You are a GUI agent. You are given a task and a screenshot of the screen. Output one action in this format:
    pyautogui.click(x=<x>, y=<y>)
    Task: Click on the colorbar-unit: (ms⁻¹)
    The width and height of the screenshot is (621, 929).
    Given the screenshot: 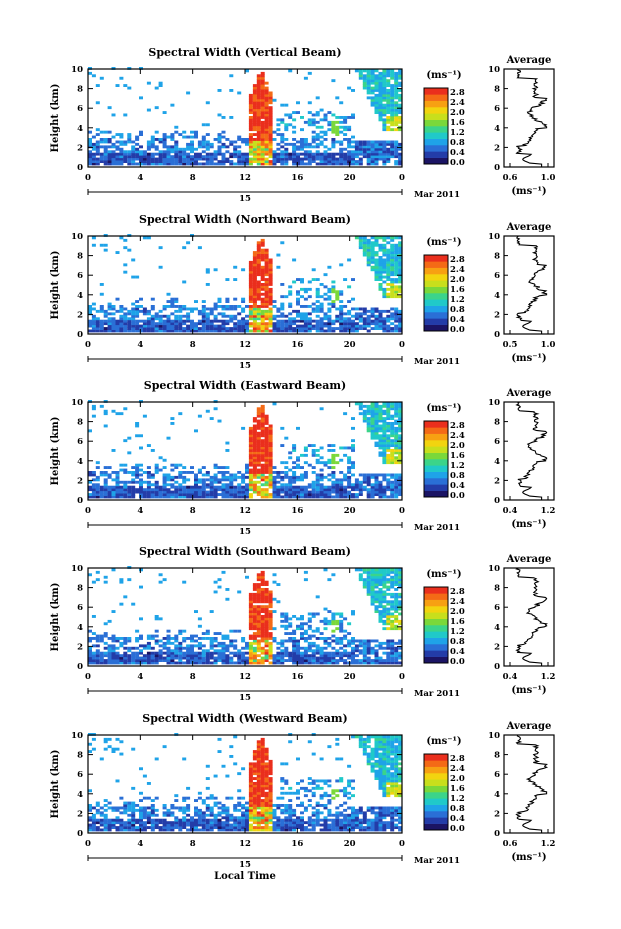 What is the action you would take?
    pyautogui.click(x=443, y=408)
    